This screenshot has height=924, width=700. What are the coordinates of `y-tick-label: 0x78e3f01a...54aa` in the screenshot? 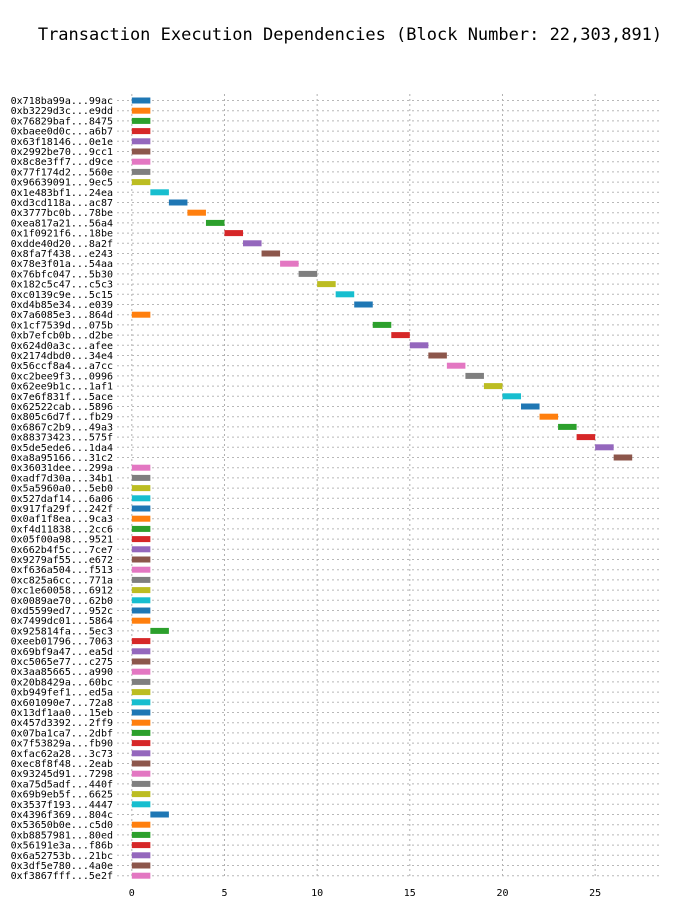 It's located at (62, 264).